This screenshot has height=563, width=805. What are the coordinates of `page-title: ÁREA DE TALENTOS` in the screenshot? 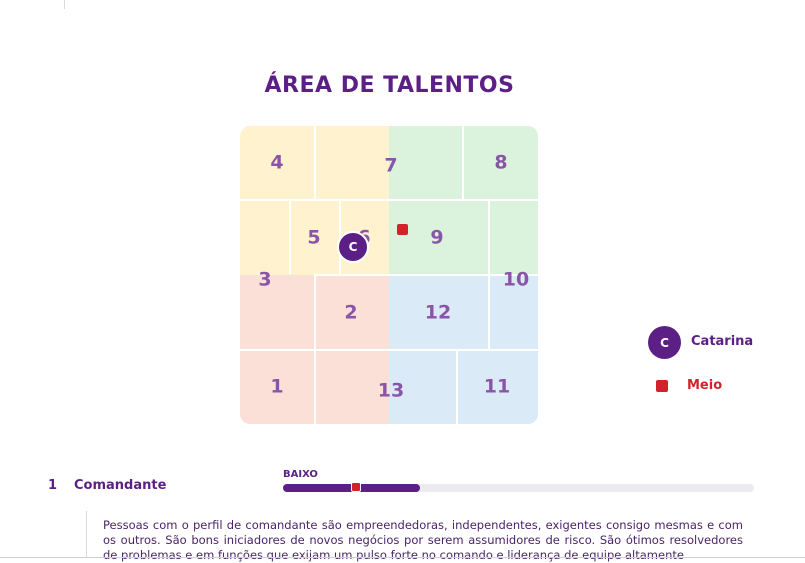 It's located at (389, 85).